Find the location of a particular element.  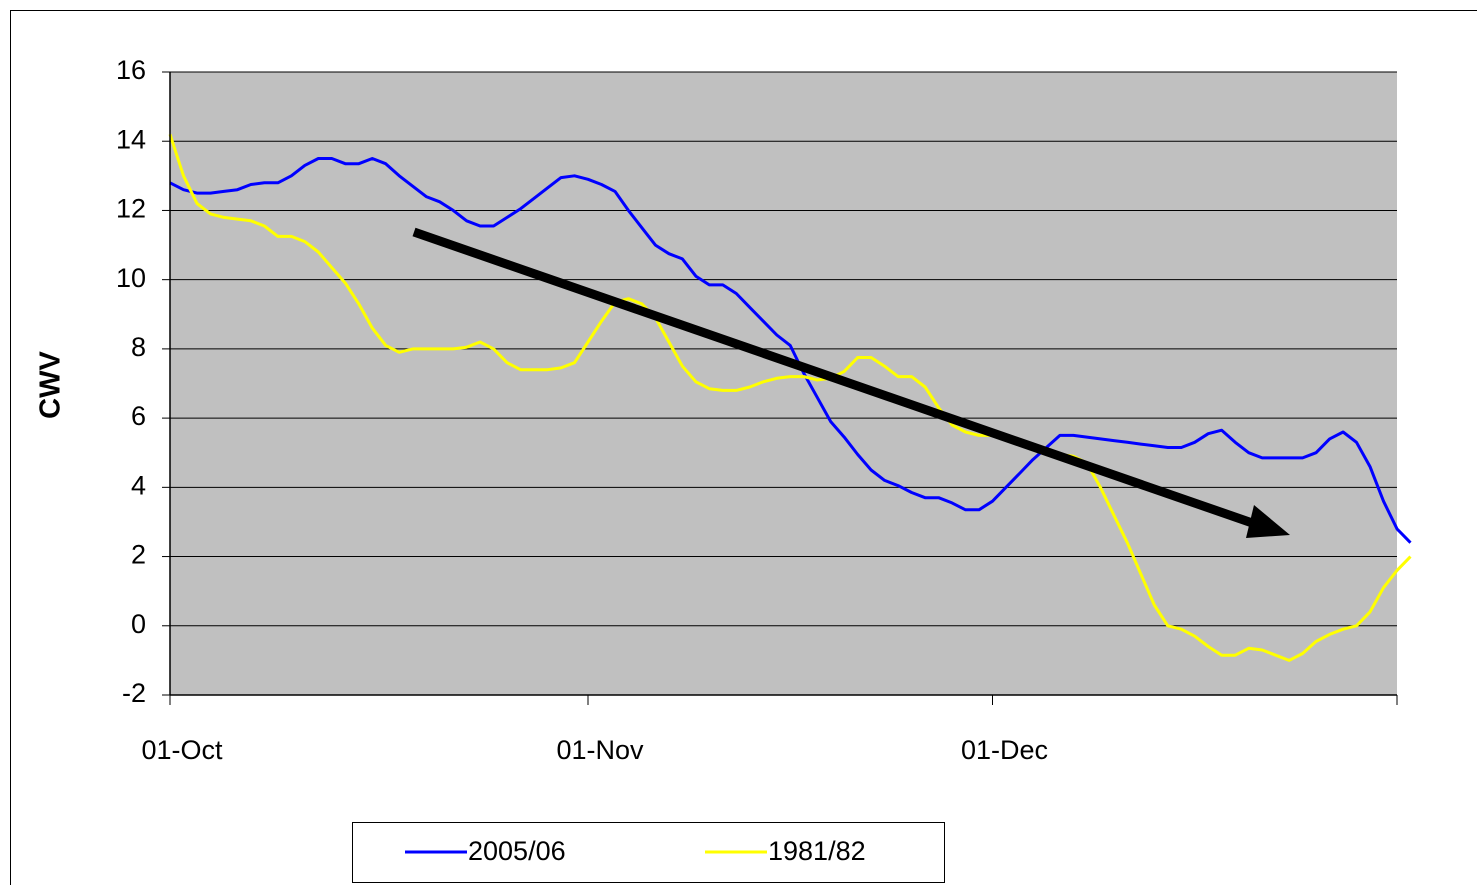

legend-label: 2005/06 is located at coordinates (517, 851).